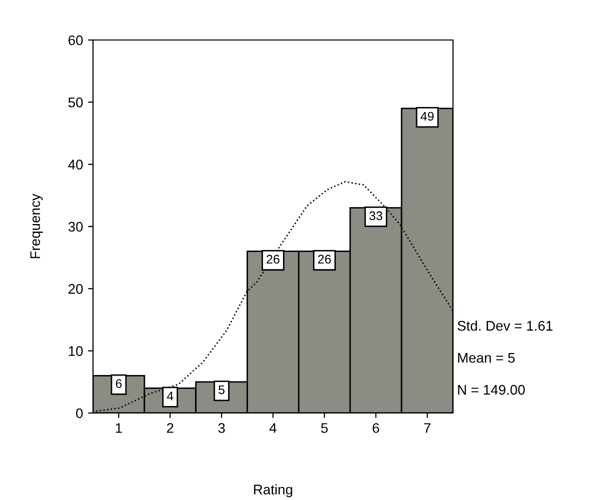 Image resolution: width=611 pixels, height=500 pixels. What do you see at coordinates (505, 325) in the screenshot?
I see `text: Std. Dev = 1.61` at bounding box center [505, 325].